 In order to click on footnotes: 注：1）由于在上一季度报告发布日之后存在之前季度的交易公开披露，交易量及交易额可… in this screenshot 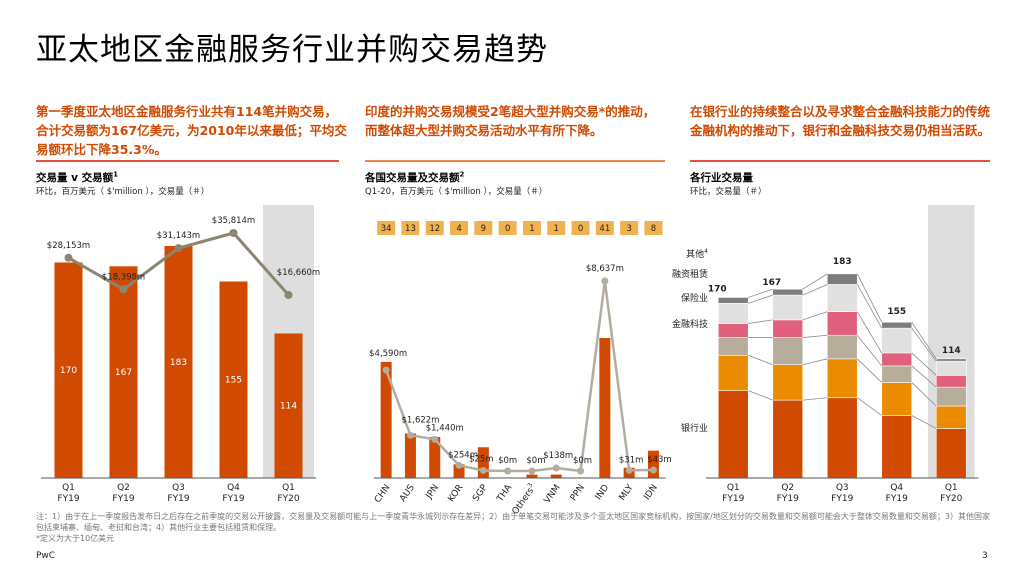, I will do `click(513, 527)`.